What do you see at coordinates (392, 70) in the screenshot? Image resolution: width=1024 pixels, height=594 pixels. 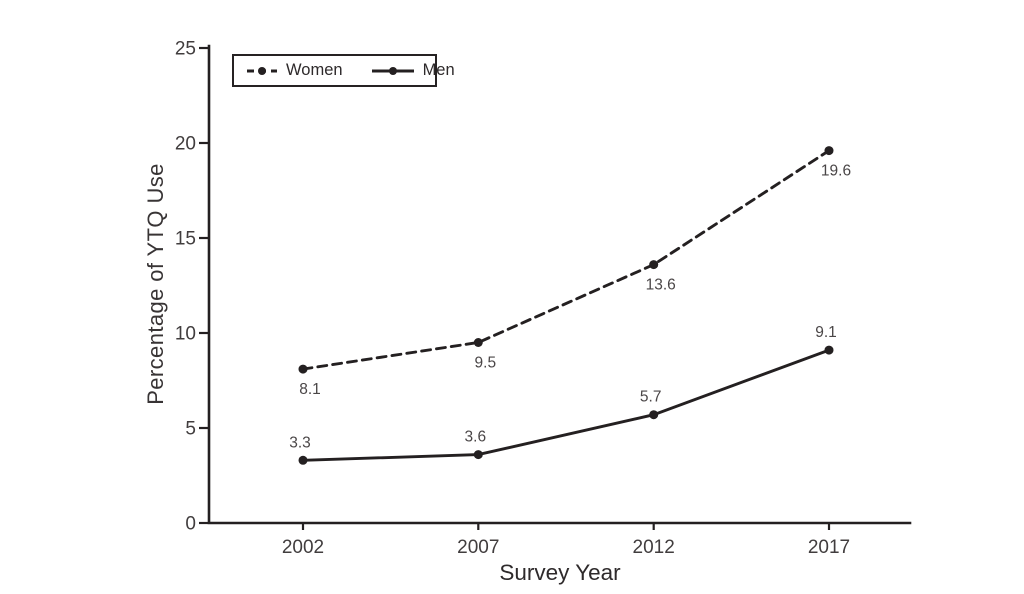 I see `men-line-sample-icon` at bounding box center [392, 70].